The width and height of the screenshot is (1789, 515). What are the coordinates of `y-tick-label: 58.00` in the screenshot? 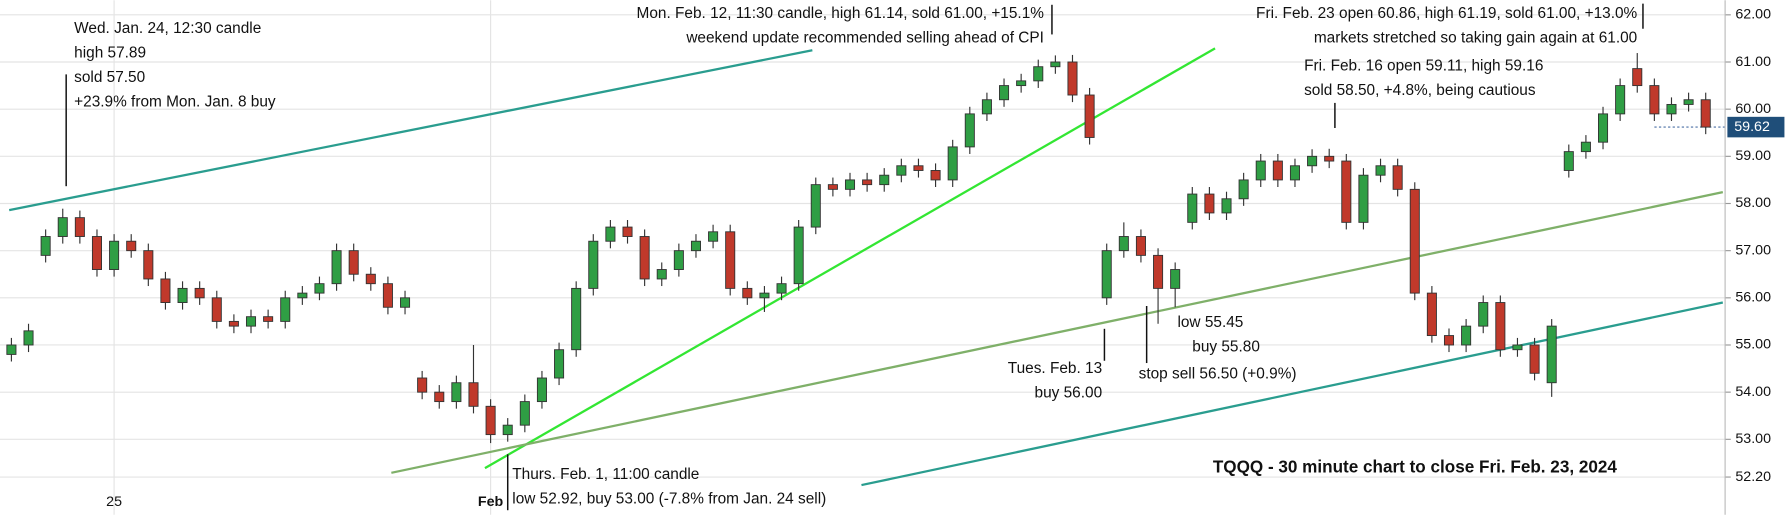 It's located at (1753, 203).